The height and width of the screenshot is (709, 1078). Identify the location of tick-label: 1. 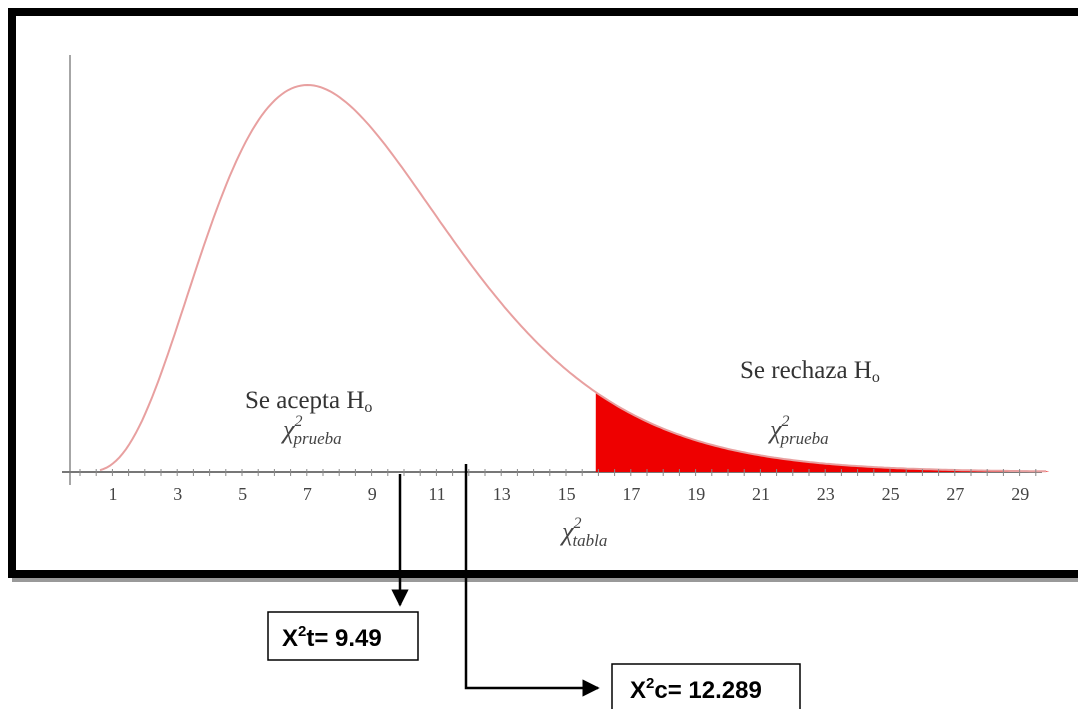
(113, 494).